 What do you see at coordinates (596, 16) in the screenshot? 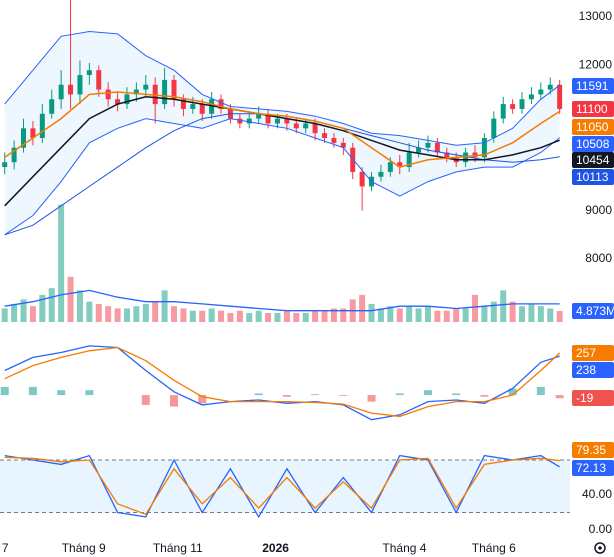
I see `y-tick-label: 13000` at bounding box center [596, 16].